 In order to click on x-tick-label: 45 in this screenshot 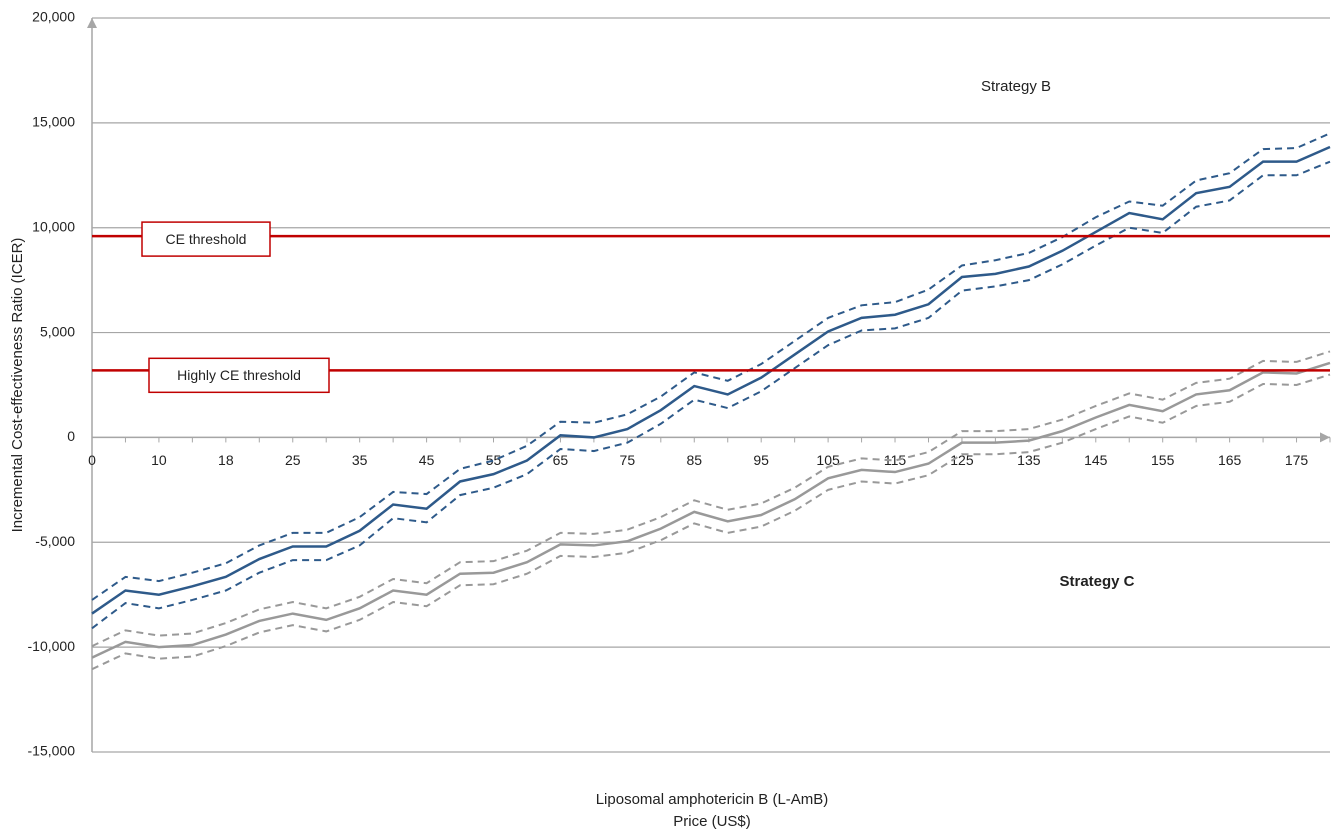, I will do `click(427, 460)`.